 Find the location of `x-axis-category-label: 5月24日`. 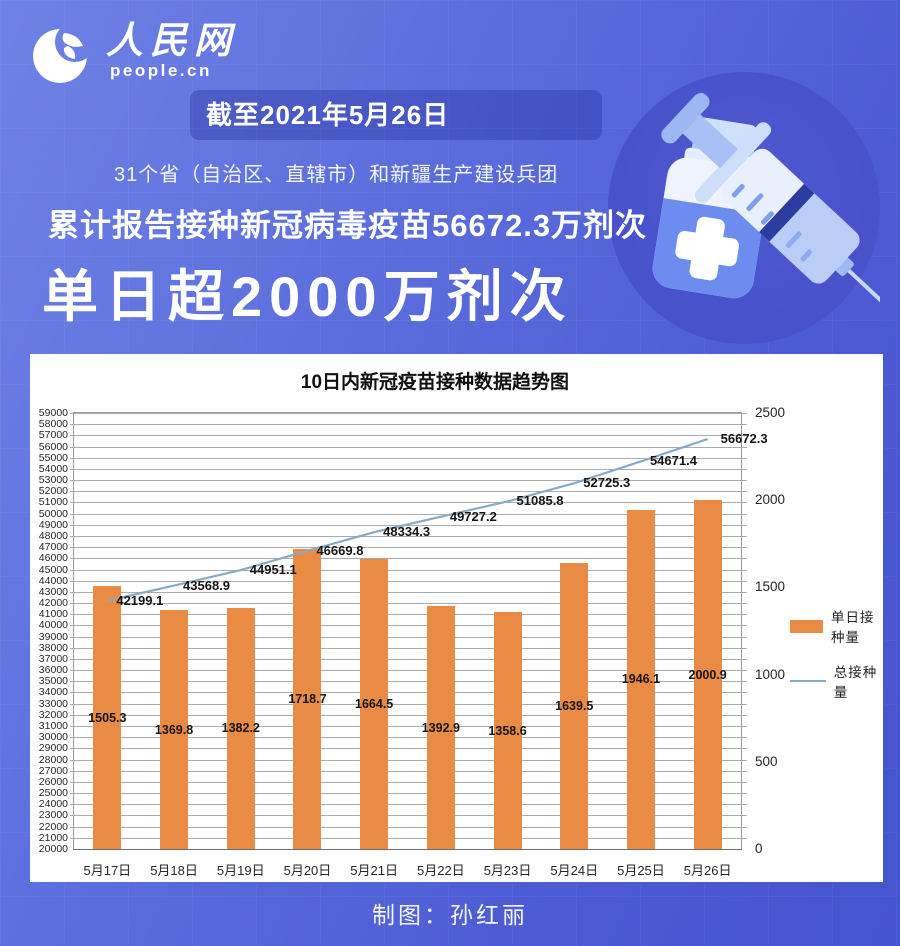

x-axis-category-label: 5月24日 is located at coordinates (574, 870).